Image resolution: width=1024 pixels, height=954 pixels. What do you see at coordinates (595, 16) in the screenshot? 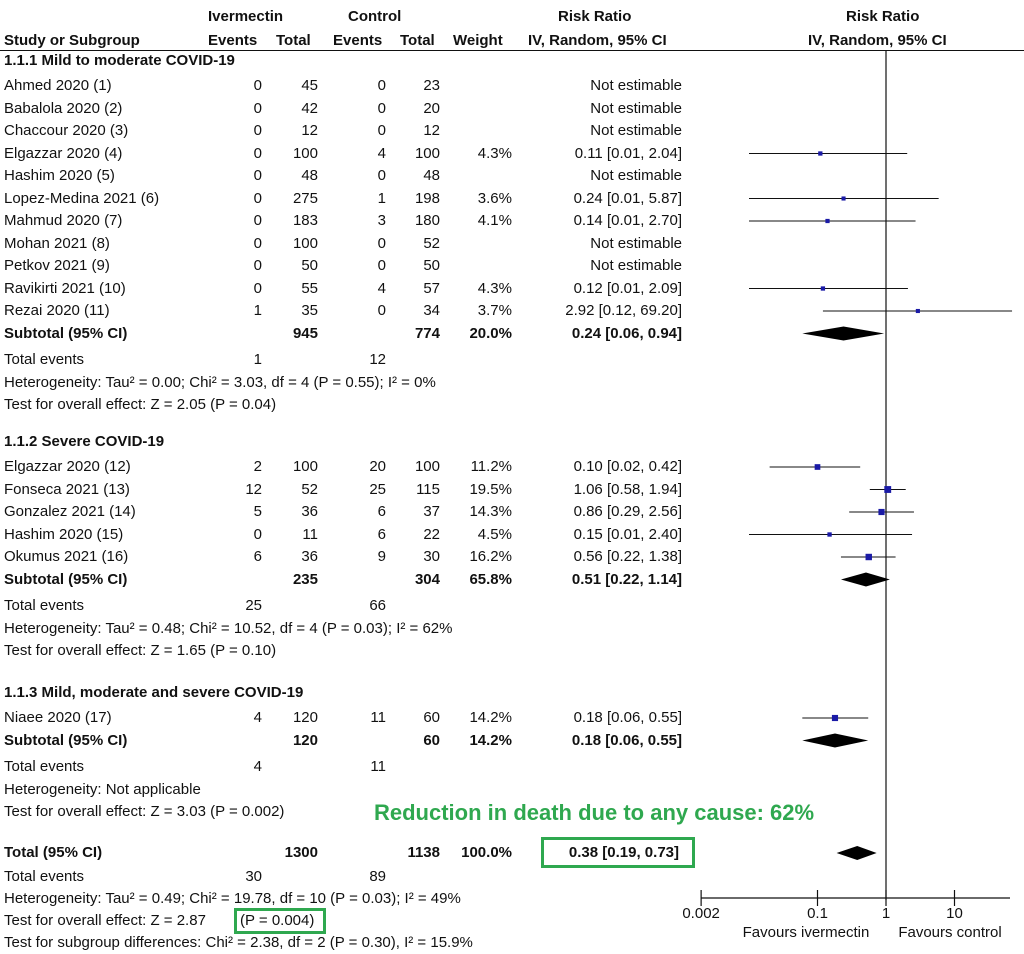
I see `rr-header: Risk Ratio` at bounding box center [595, 16].